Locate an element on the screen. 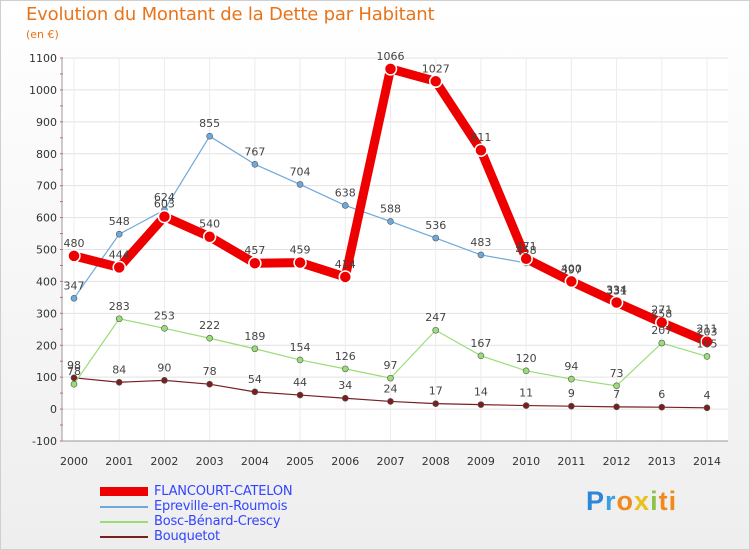  x-tick-label: 2004 is located at coordinates (255, 461).